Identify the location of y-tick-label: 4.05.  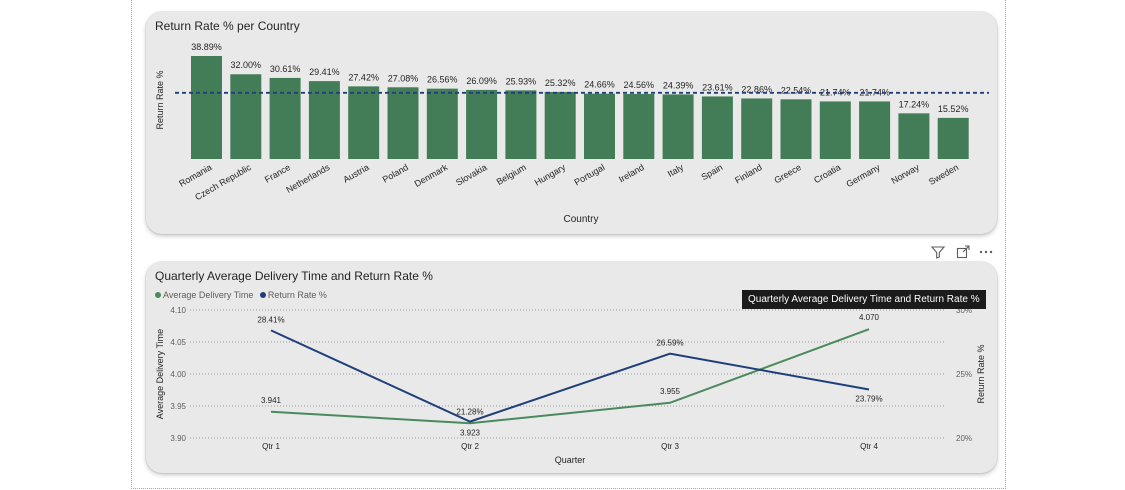
(178, 342).